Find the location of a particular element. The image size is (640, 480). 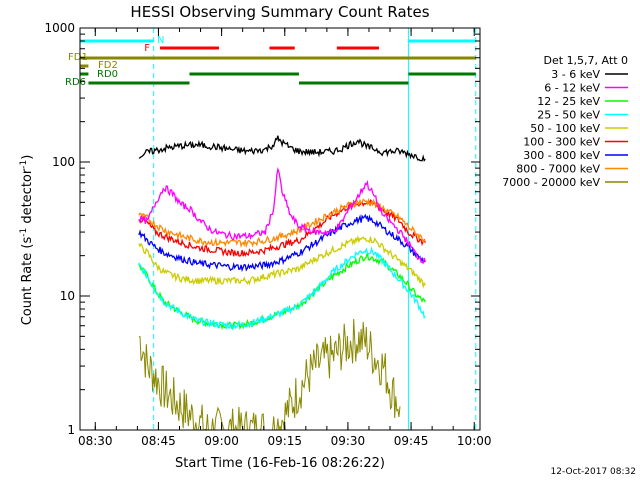

footer-timestamp: 12-Oct-2017 08:32 is located at coordinates (593, 472).